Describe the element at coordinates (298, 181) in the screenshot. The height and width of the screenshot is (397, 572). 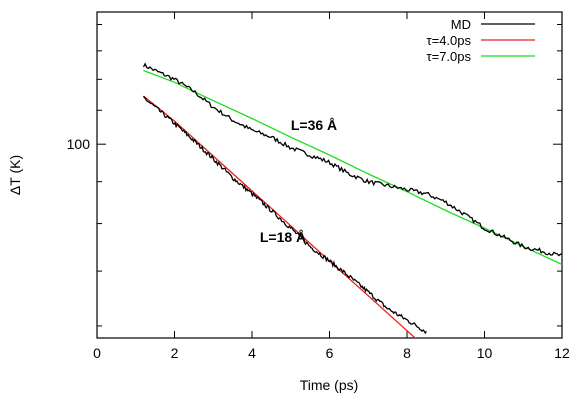
I see `annotations-layer: L=36 Å L=18 Å` at that location.